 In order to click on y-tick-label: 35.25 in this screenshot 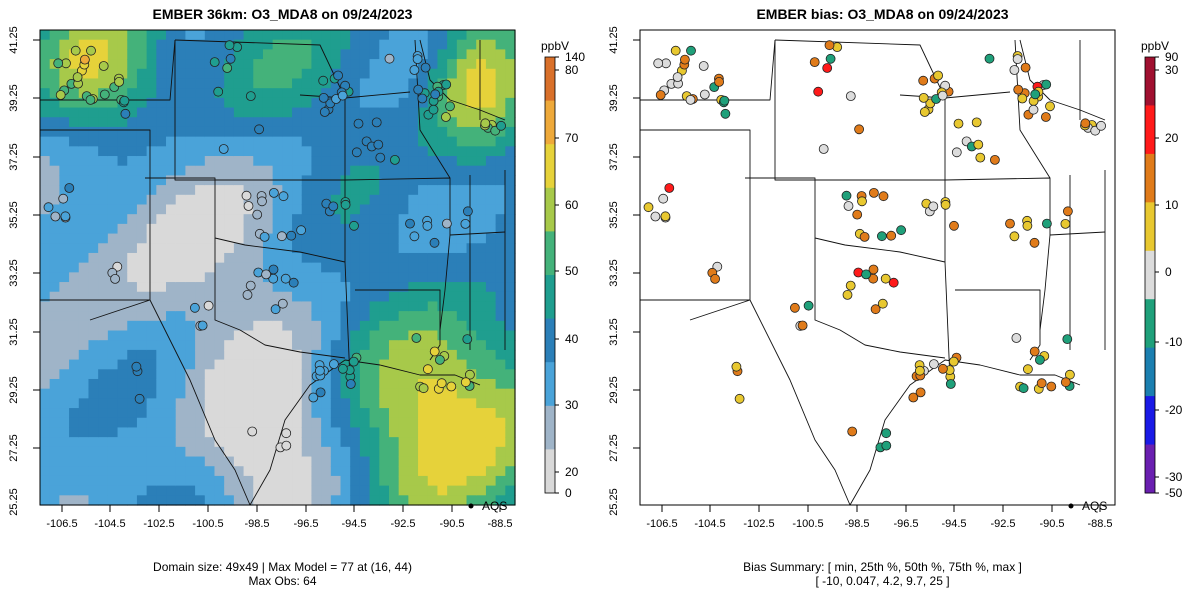, I will do `click(614, 215)`.